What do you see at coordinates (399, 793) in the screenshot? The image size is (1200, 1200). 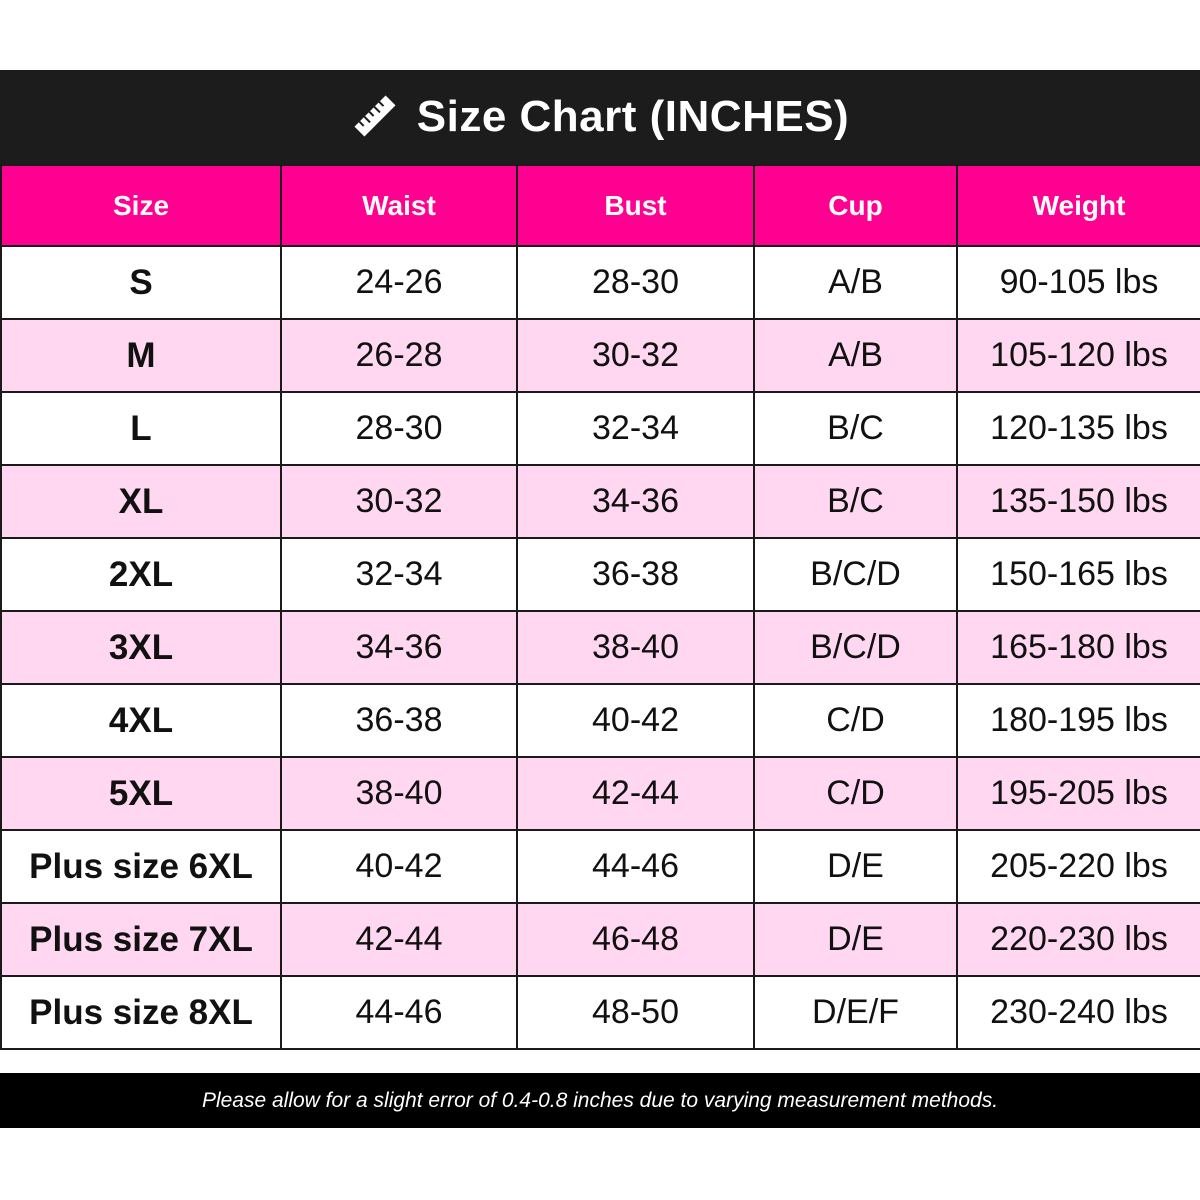 I see `waist-cell: 38-40` at bounding box center [399, 793].